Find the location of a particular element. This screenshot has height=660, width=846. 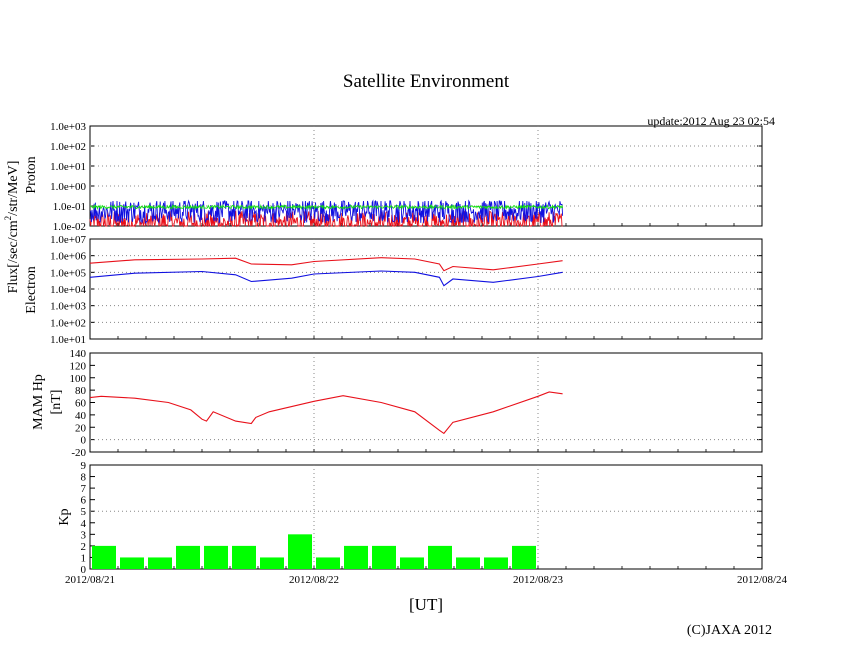

ytick-label-3-6: 6 is located at coordinates (84, 501).